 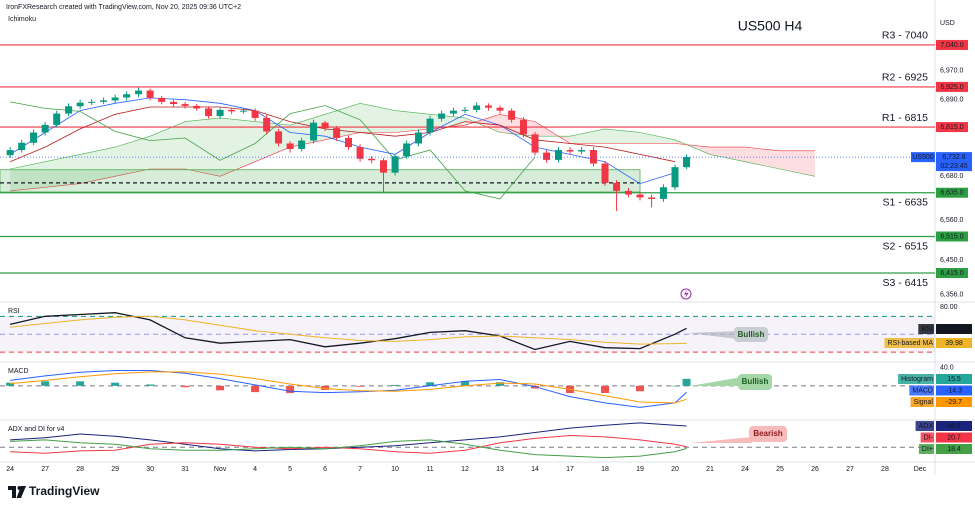 I want to click on x-tick-label: 19, so click(x=640, y=469).